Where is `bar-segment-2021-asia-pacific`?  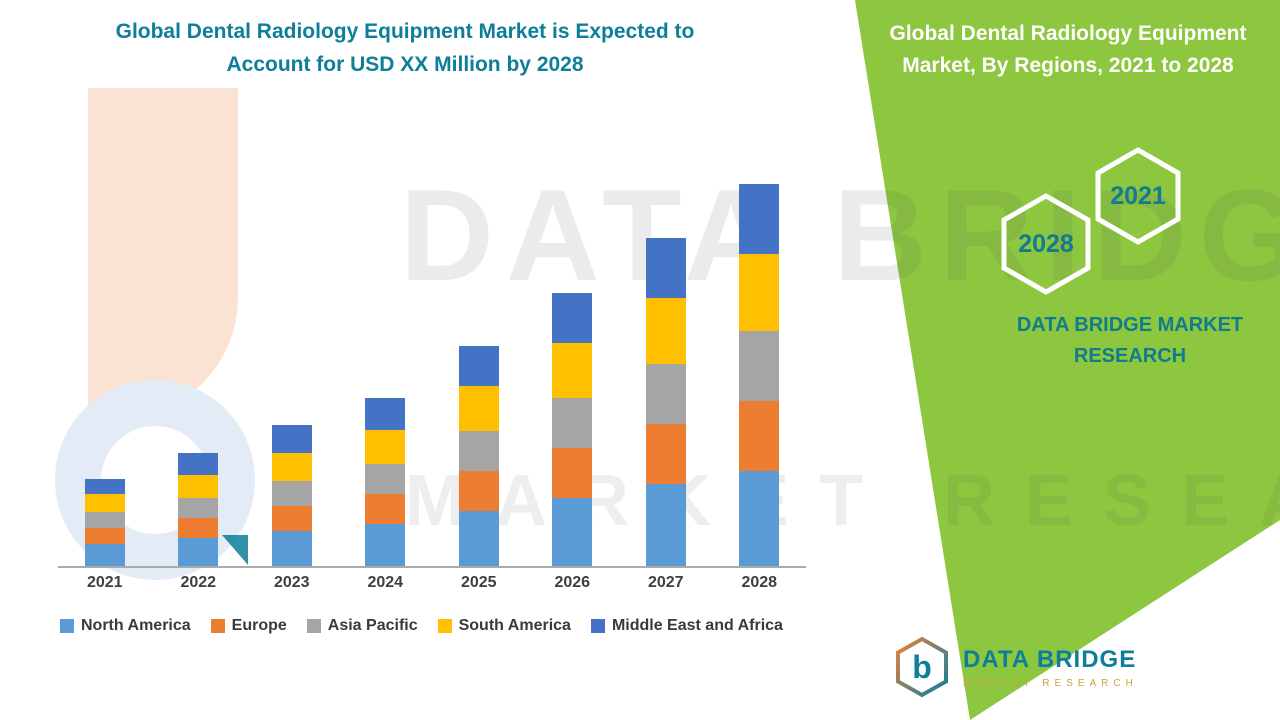 bar-segment-2021-asia-pacific is located at coordinates (104, 520).